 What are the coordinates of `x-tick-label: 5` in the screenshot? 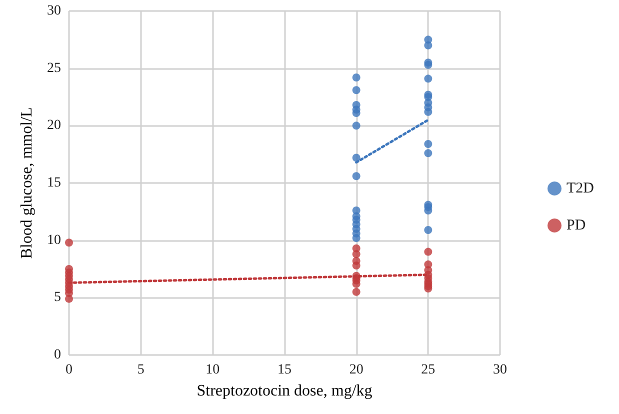 It's located at (140, 370).